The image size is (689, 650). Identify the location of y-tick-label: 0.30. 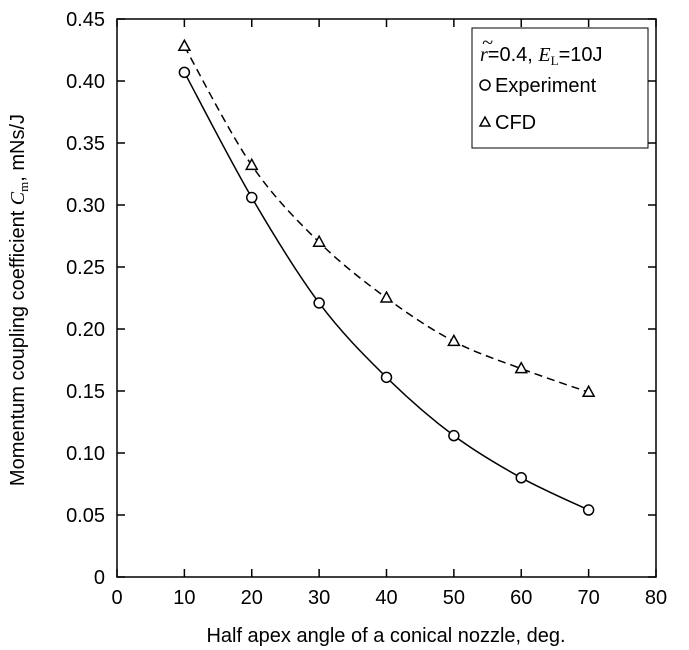
(85, 206).